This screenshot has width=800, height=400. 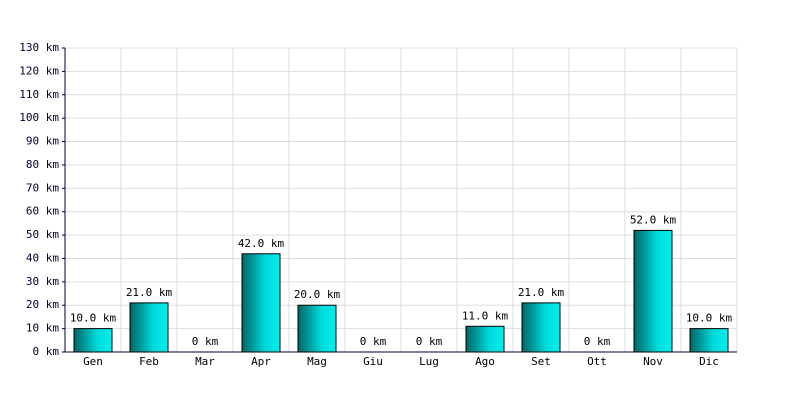 I want to click on y-tick-label: 40 km, so click(x=42, y=257).